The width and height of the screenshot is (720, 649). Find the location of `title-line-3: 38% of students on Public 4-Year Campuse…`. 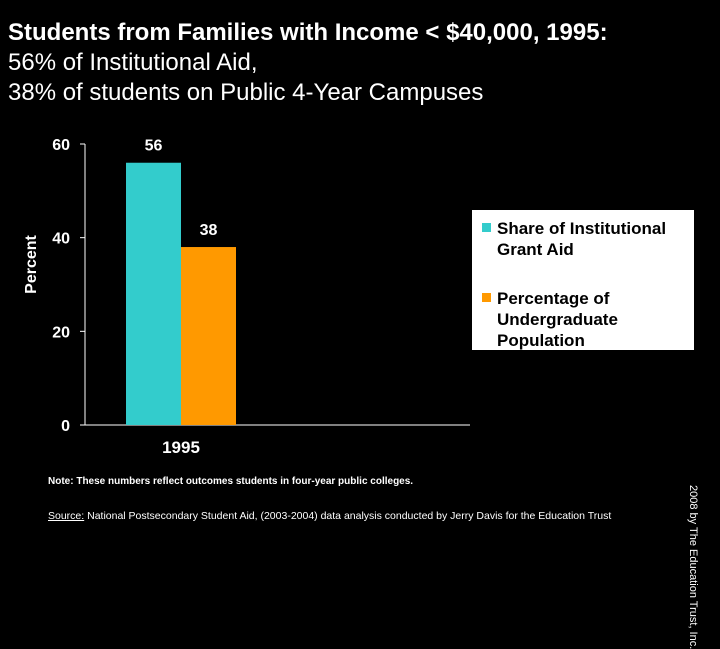

title-line-3: 38% of students on Public 4-Year Campuse… is located at coordinates (246, 92).